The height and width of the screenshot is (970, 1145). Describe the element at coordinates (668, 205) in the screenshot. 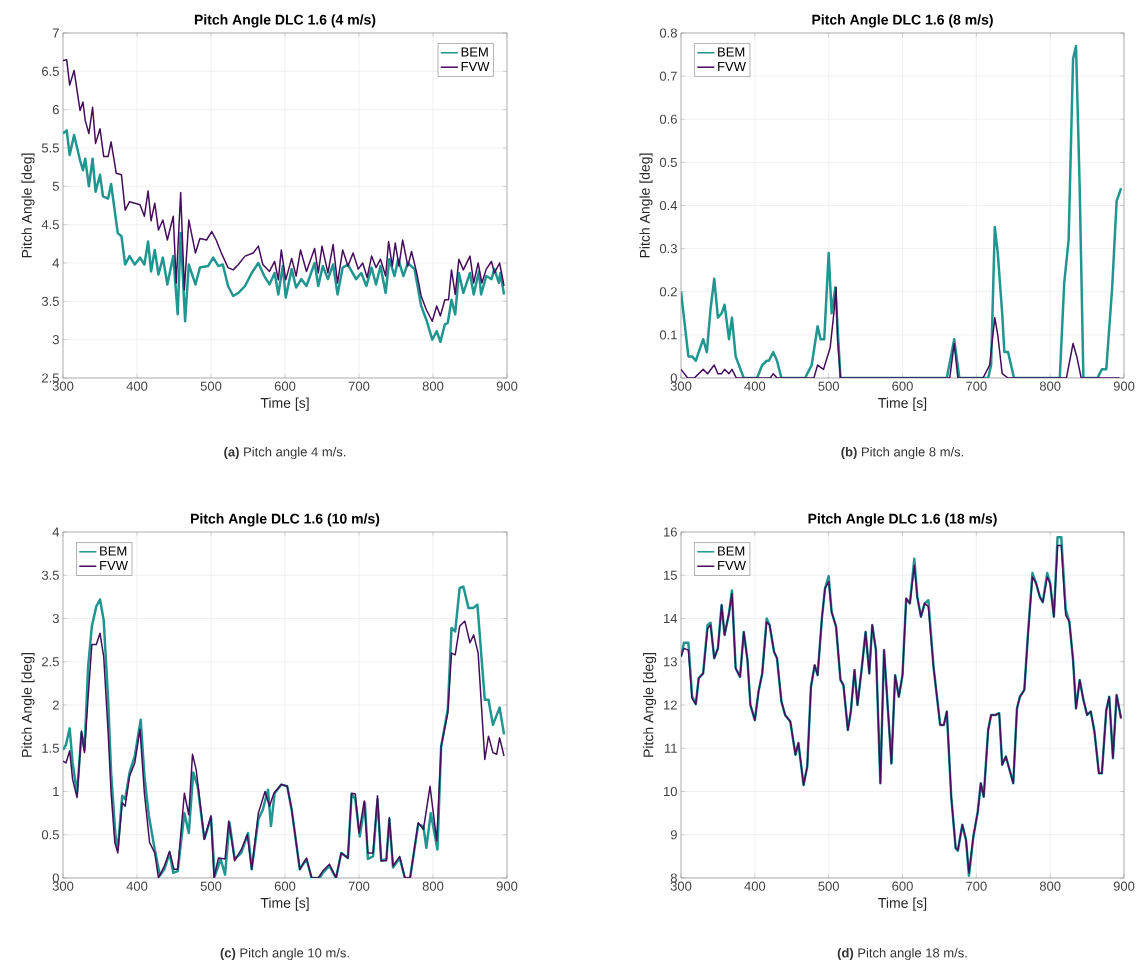

I see `y-tick-label: 0.4` at that location.